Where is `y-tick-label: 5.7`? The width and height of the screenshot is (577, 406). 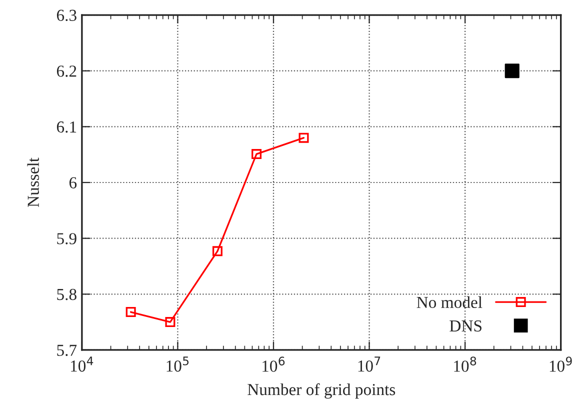
y-tick-label: 5.7 is located at coordinates (67, 350).